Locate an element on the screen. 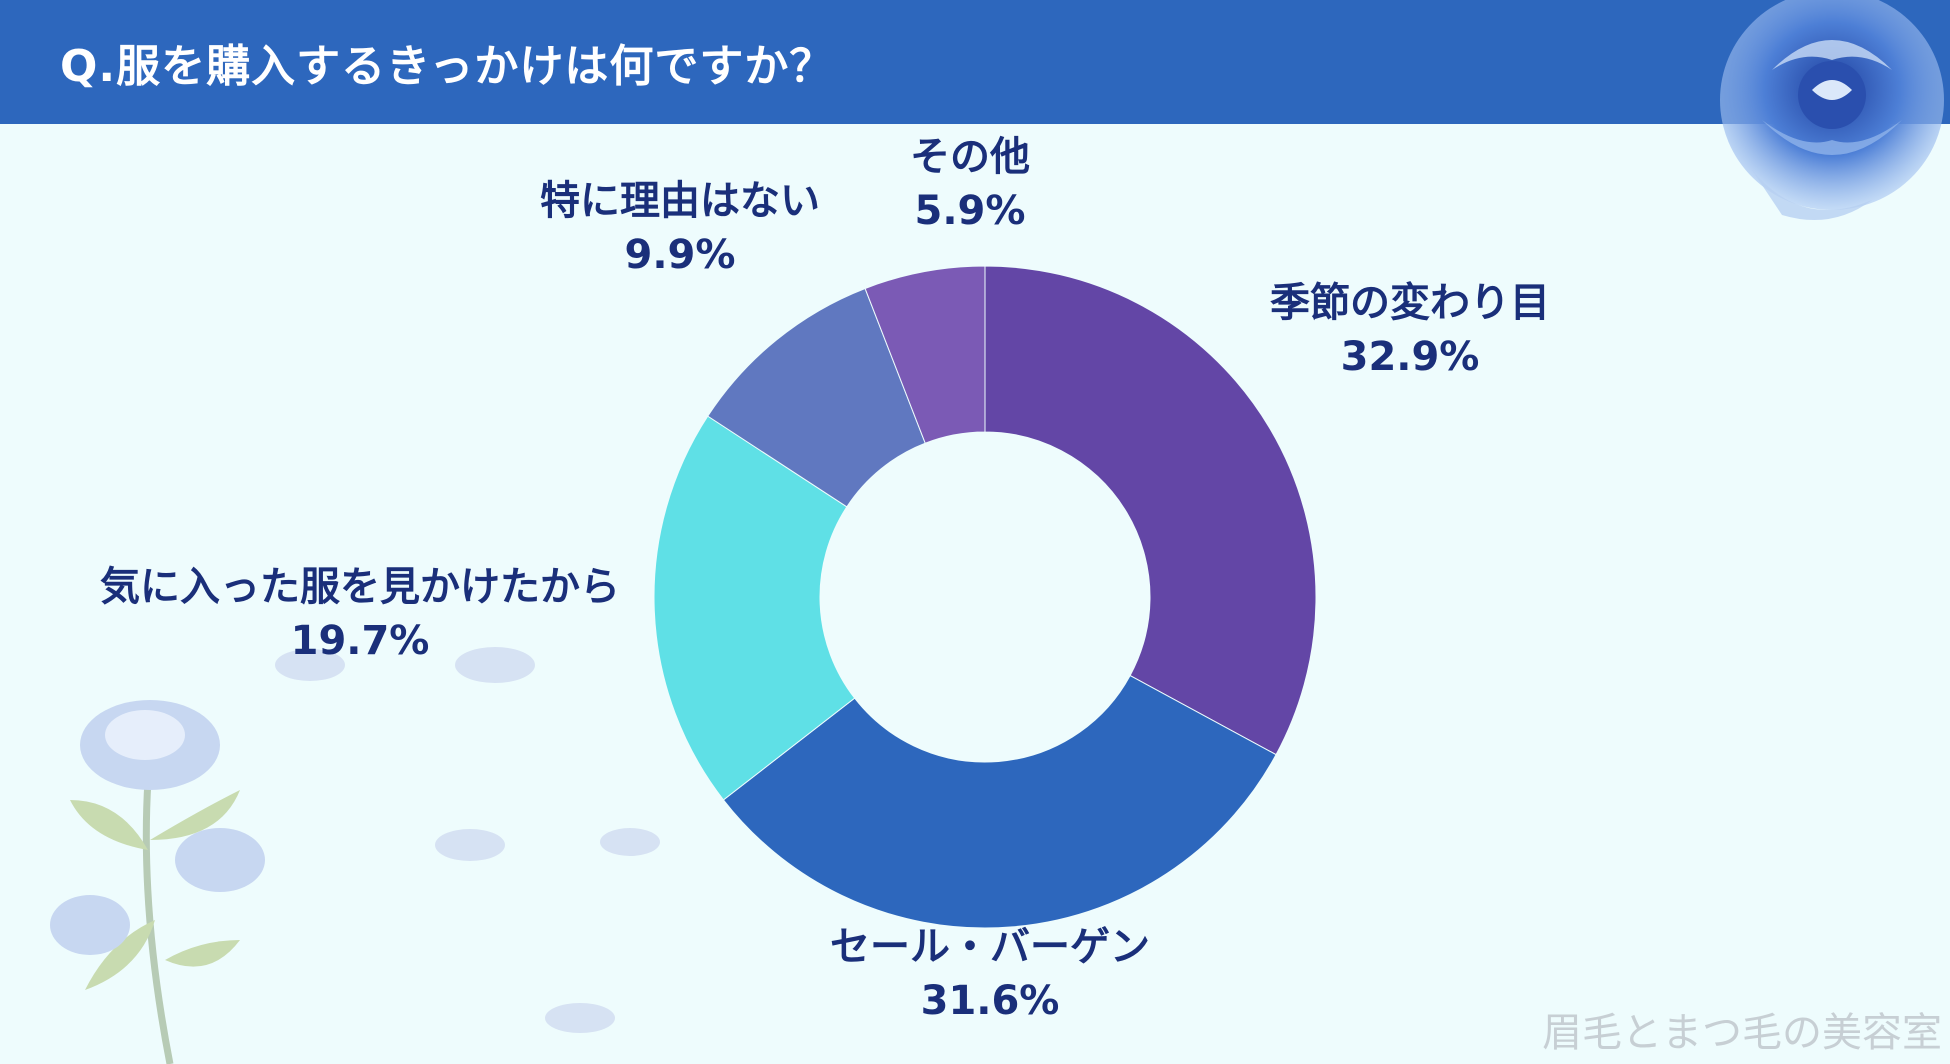  slice-label-liked: 気に入った服を見かけたから 19.7% is located at coordinates (360, 614).